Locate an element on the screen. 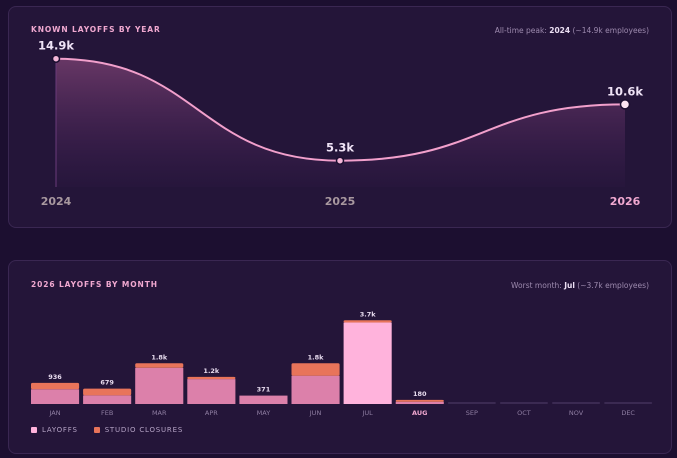 This screenshot has width=677, height=458. yearly-tick-label-2025: 2025 is located at coordinates (340, 201).